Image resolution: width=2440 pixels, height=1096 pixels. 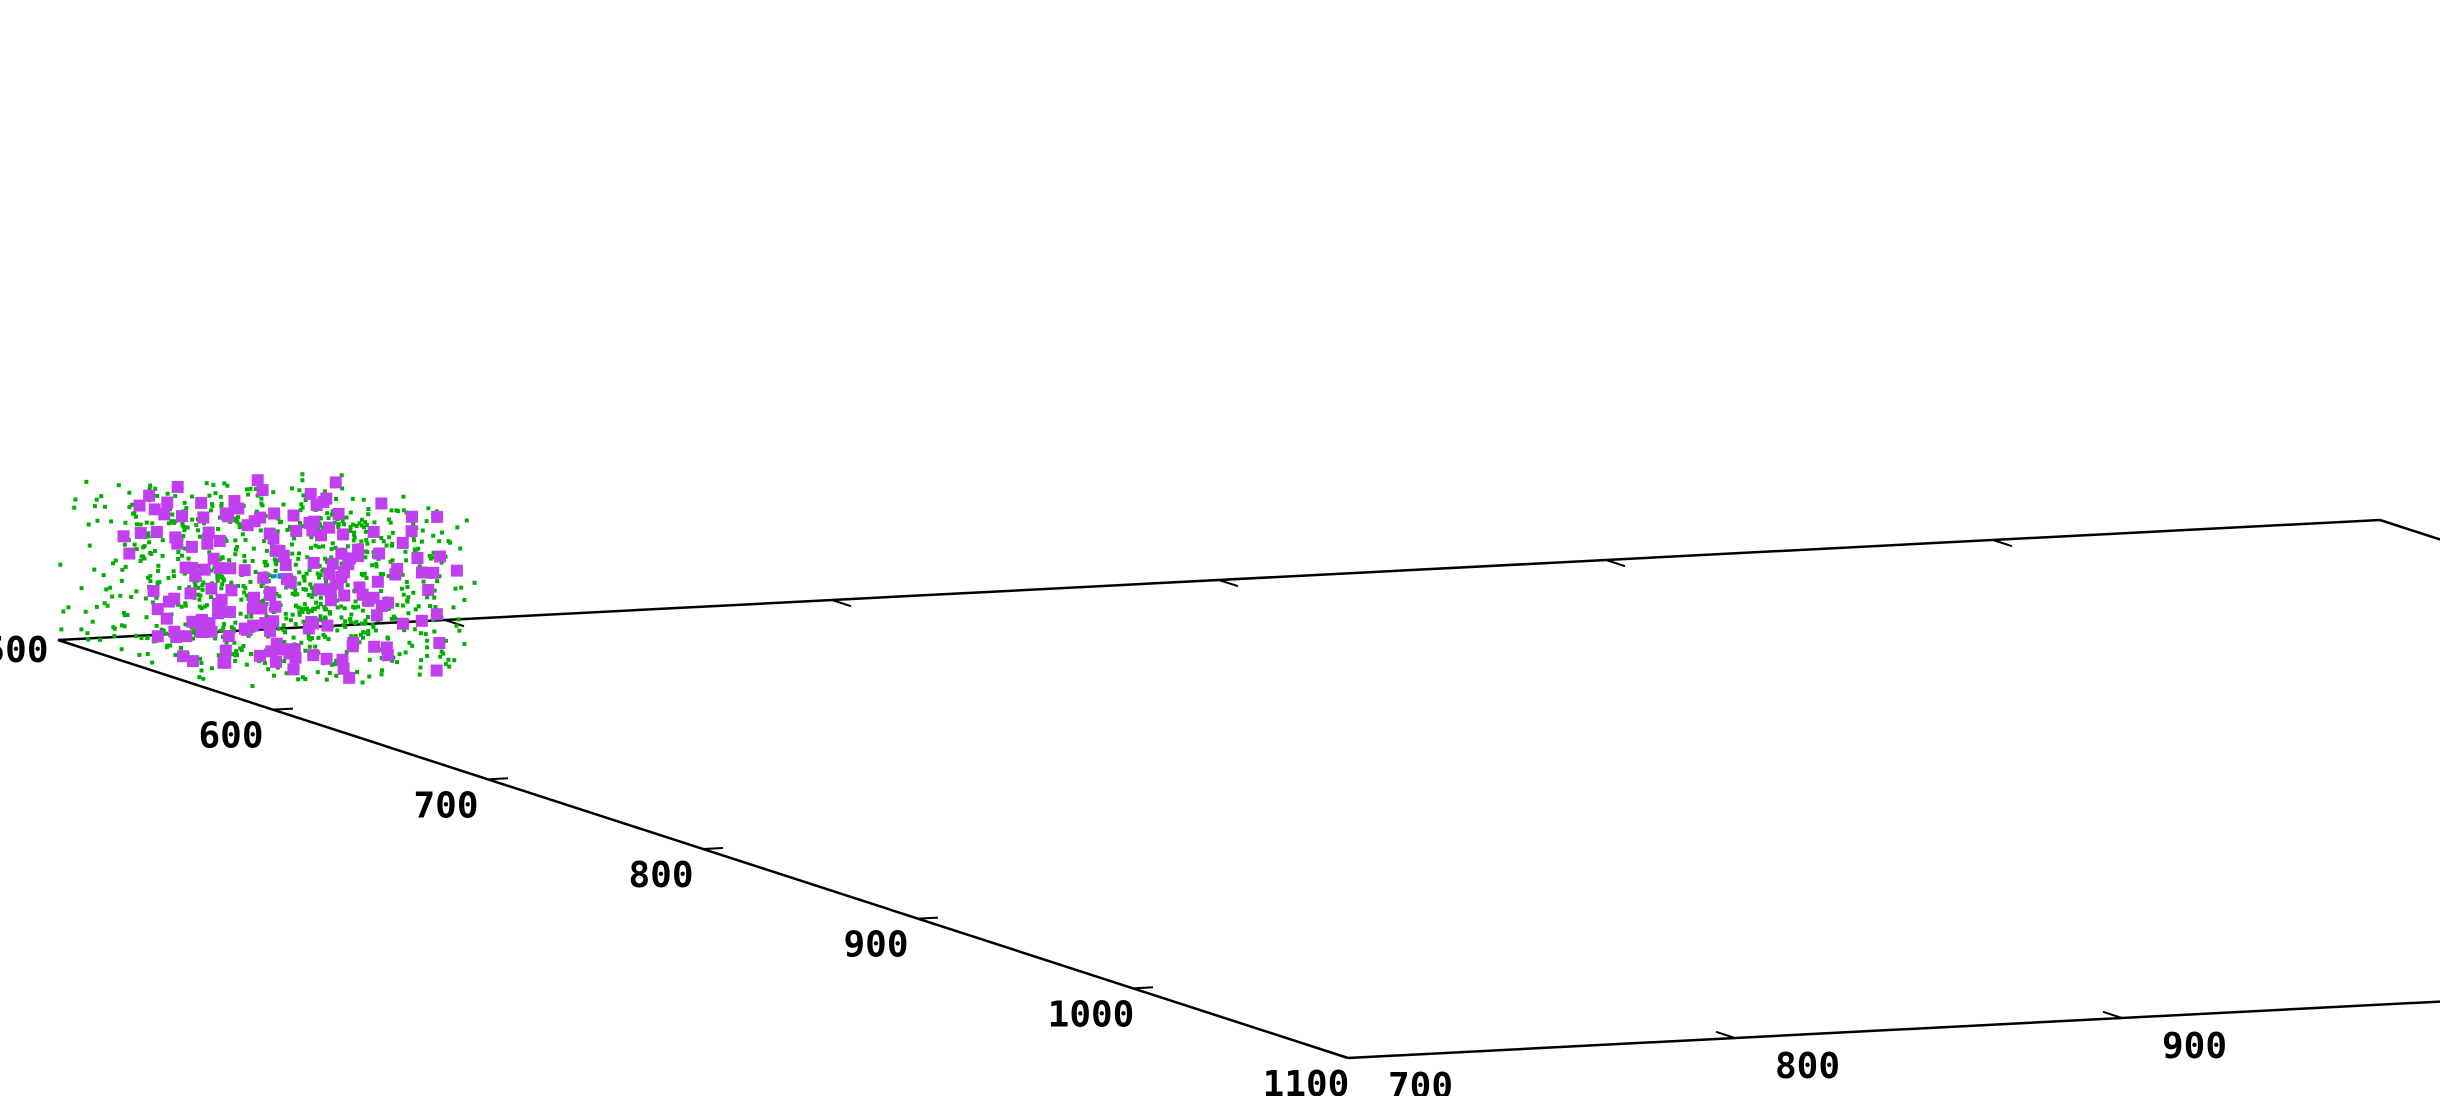 I want to click on y-tick-back, so click(x=1615, y=563).